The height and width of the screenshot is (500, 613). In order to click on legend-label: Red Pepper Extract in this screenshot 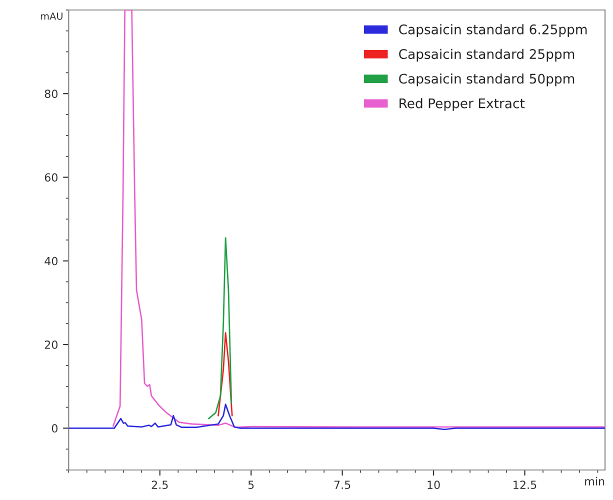, I will do `click(462, 104)`.